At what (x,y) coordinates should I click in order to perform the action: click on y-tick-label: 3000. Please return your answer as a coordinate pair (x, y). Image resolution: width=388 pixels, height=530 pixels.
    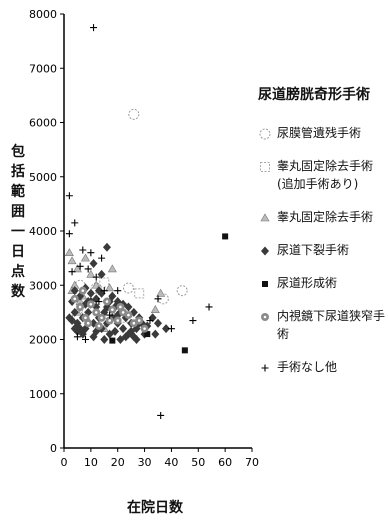
    Looking at the image, I should click on (43, 285).